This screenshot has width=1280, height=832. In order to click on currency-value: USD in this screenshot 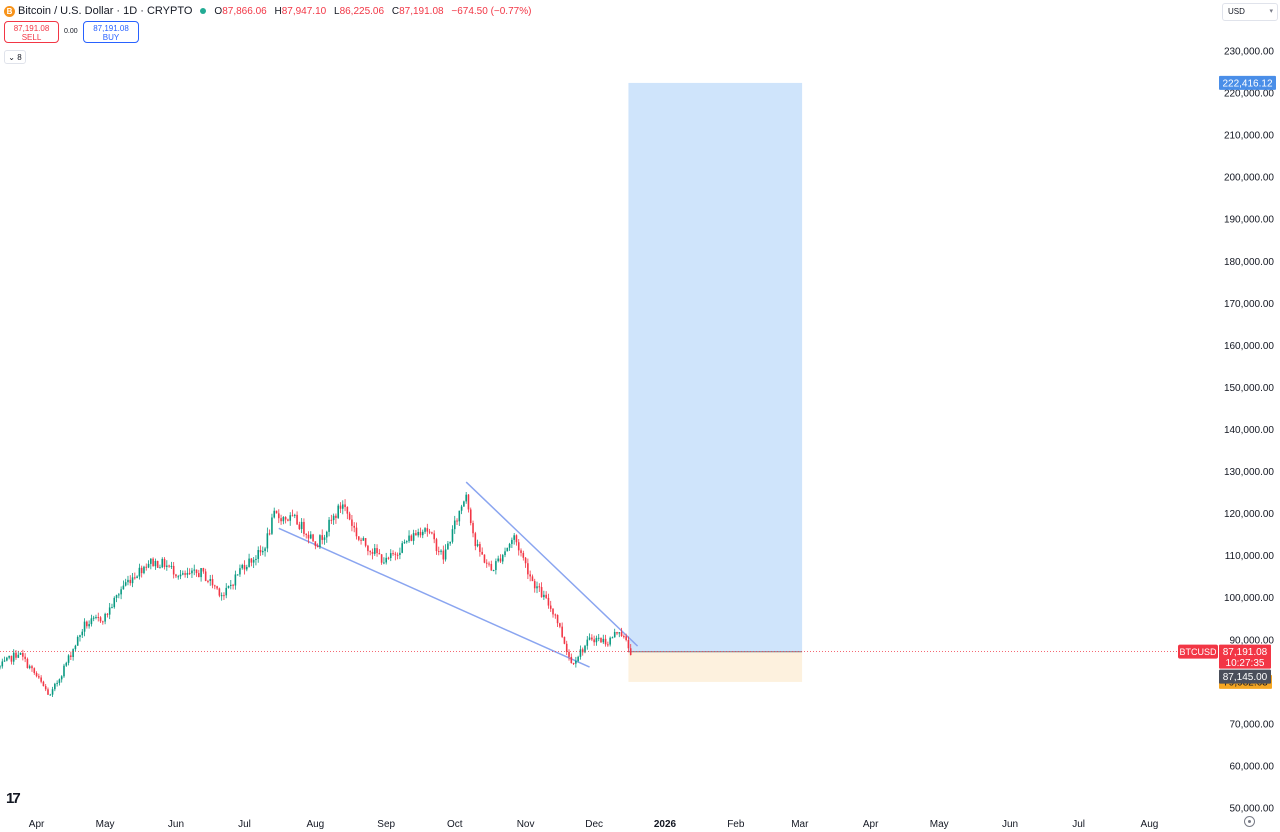, I will do `click(1236, 11)`.